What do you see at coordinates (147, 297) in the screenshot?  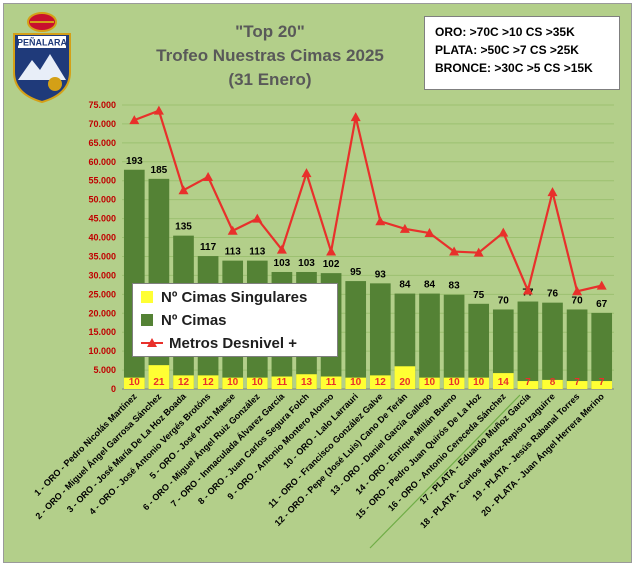 I see `legend-swatch-singulares` at bounding box center [147, 297].